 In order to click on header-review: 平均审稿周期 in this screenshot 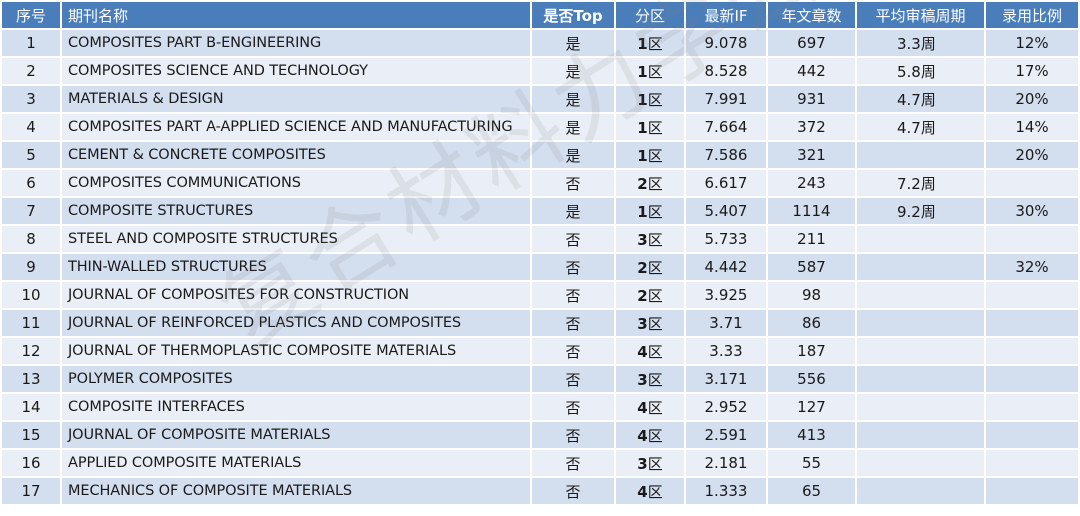, I will do `click(920, 15)`.